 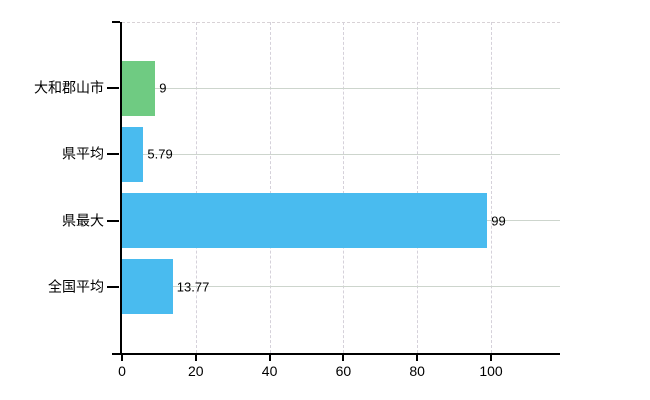 I want to click on category-label: 県平均, so click(x=83, y=153).